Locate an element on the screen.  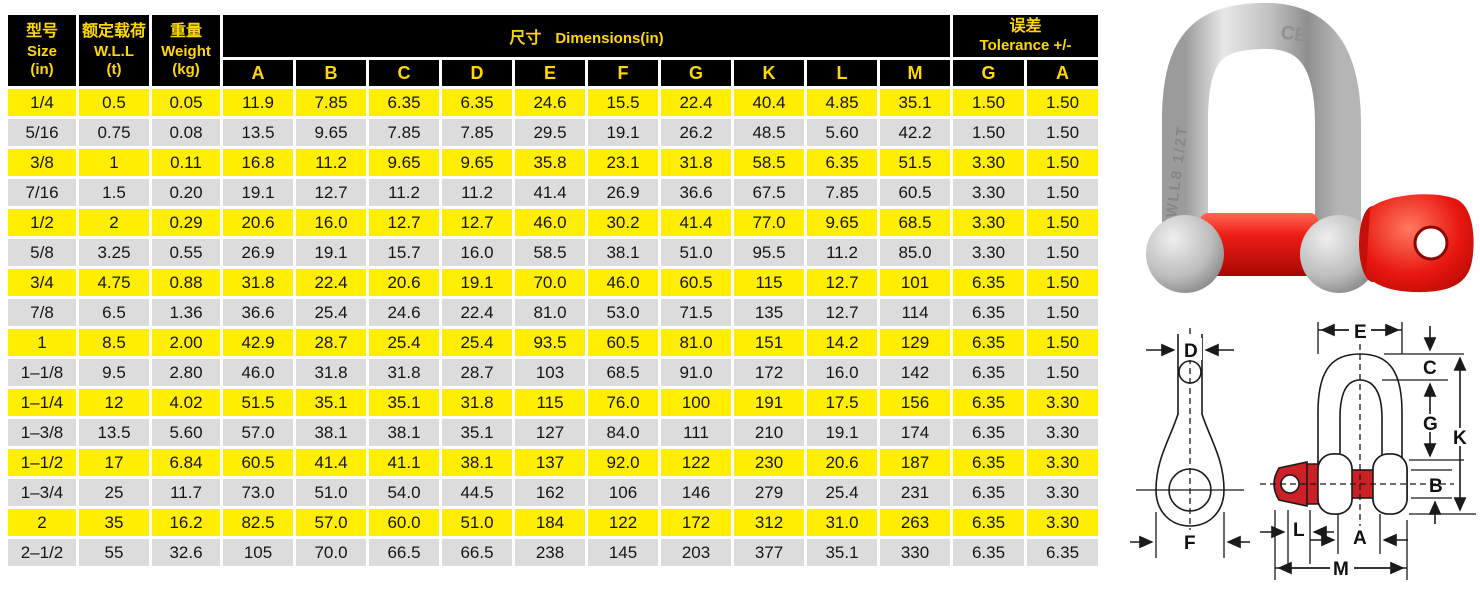
table-cell-l: 7.85 is located at coordinates (842, 192).